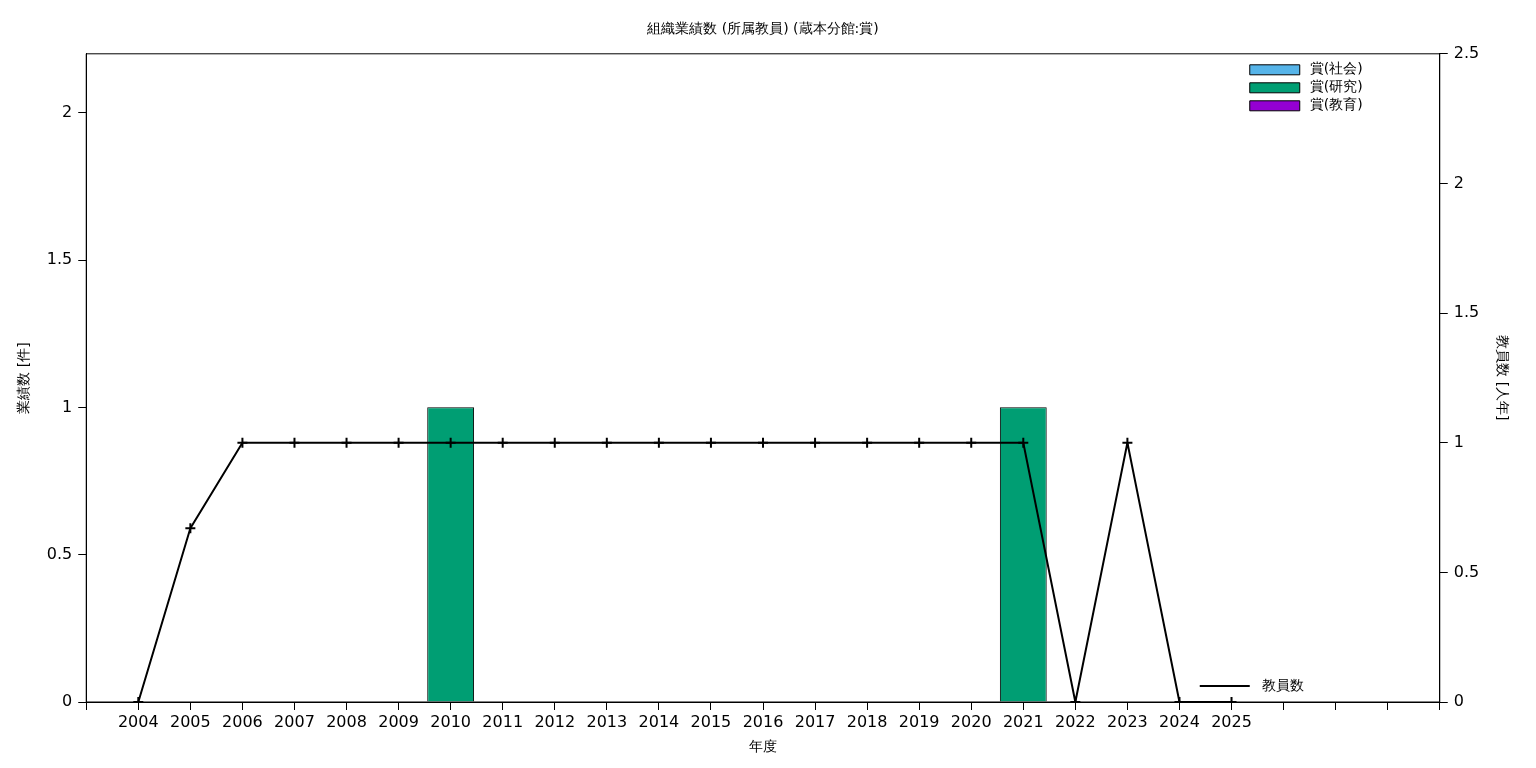 This screenshot has height=768, width=1536. What do you see at coordinates (1127, 721) in the screenshot?
I see `x-tick-label: 2023` at bounding box center [1127, 721].